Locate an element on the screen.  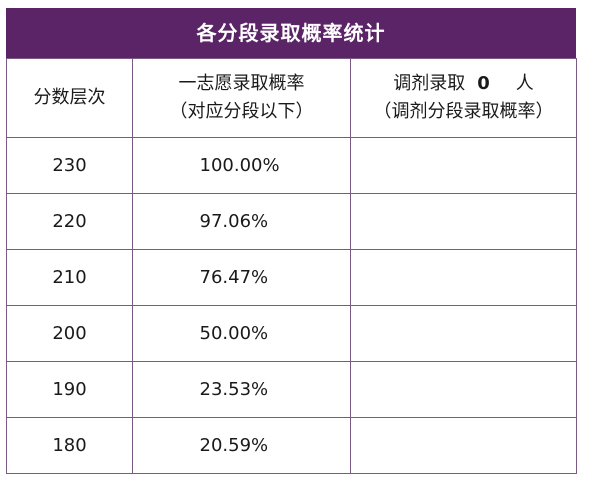
rate-cell: 76.47% is located at coordinates (241, 277).